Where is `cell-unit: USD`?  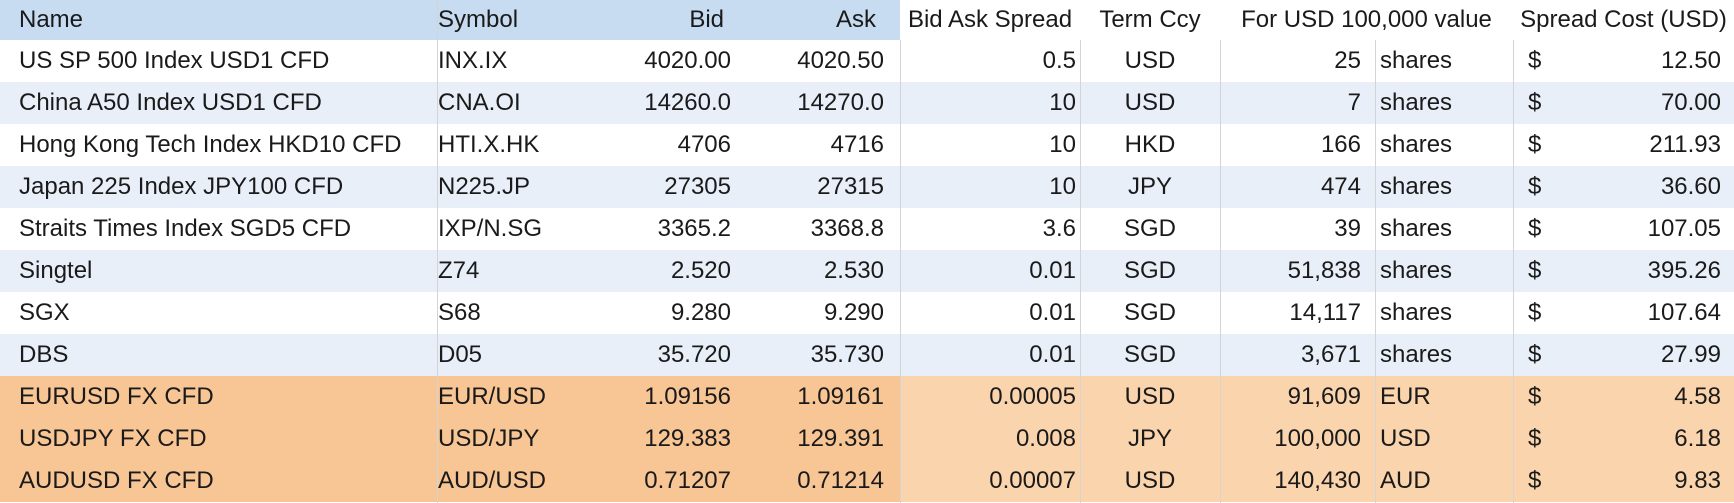
cell-unit: USD is located at coordinates (1405, 438).